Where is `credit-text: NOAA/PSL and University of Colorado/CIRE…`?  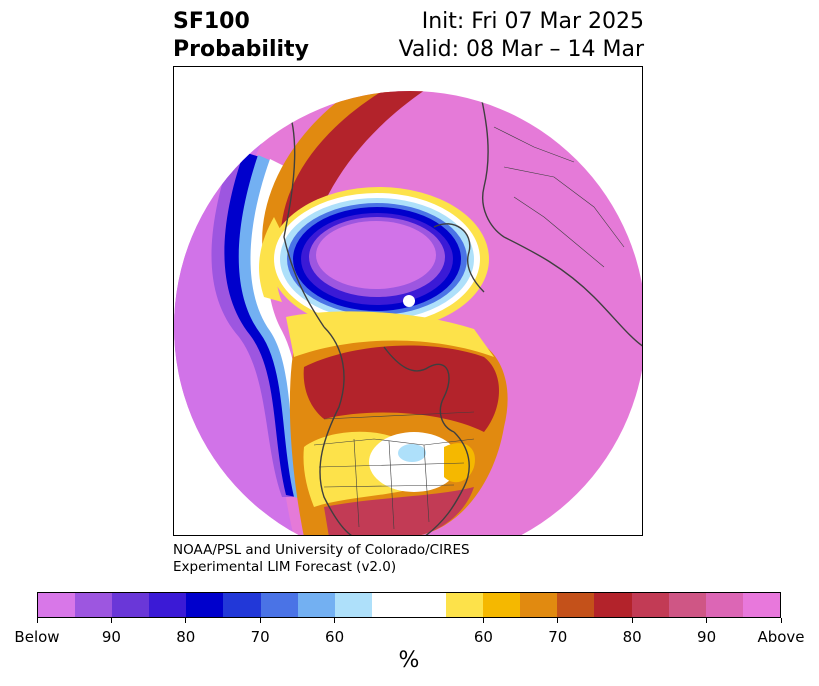
credit-text: NOAA/PSL and University of Colorado/CIRE… is located at coordinates (321, 559).